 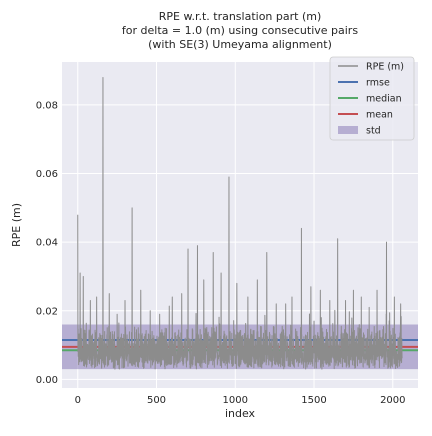 What do you see at coordinates (47, 105) in the screenshot?
I see `y-tick-label: 0.08` at bounding box center [47, 105].